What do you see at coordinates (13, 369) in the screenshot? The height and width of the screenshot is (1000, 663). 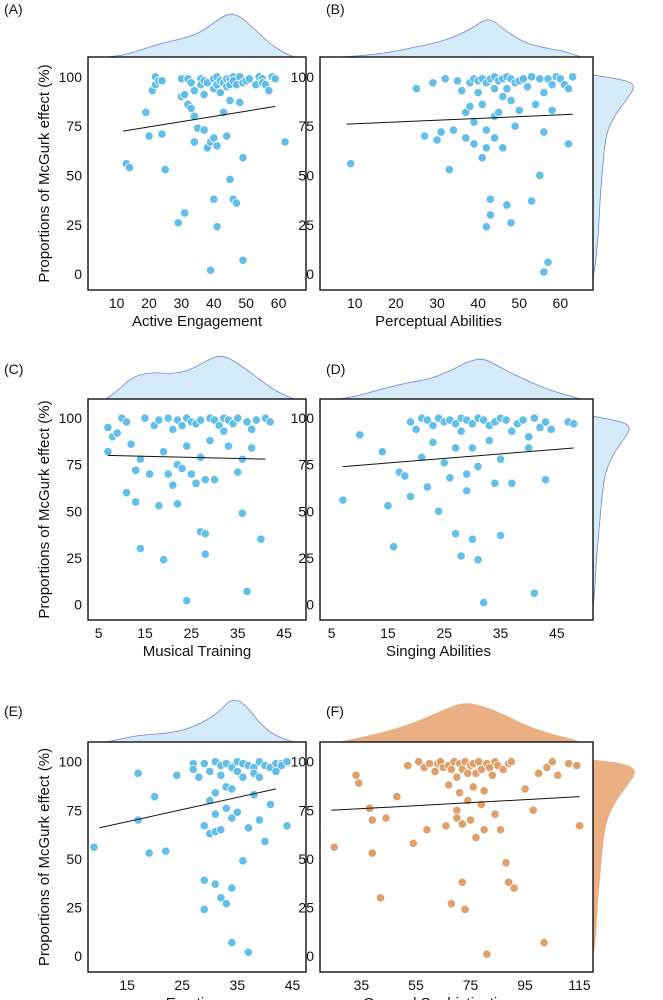 I see `panel-label: (C)` at bounding box center [13, 369].